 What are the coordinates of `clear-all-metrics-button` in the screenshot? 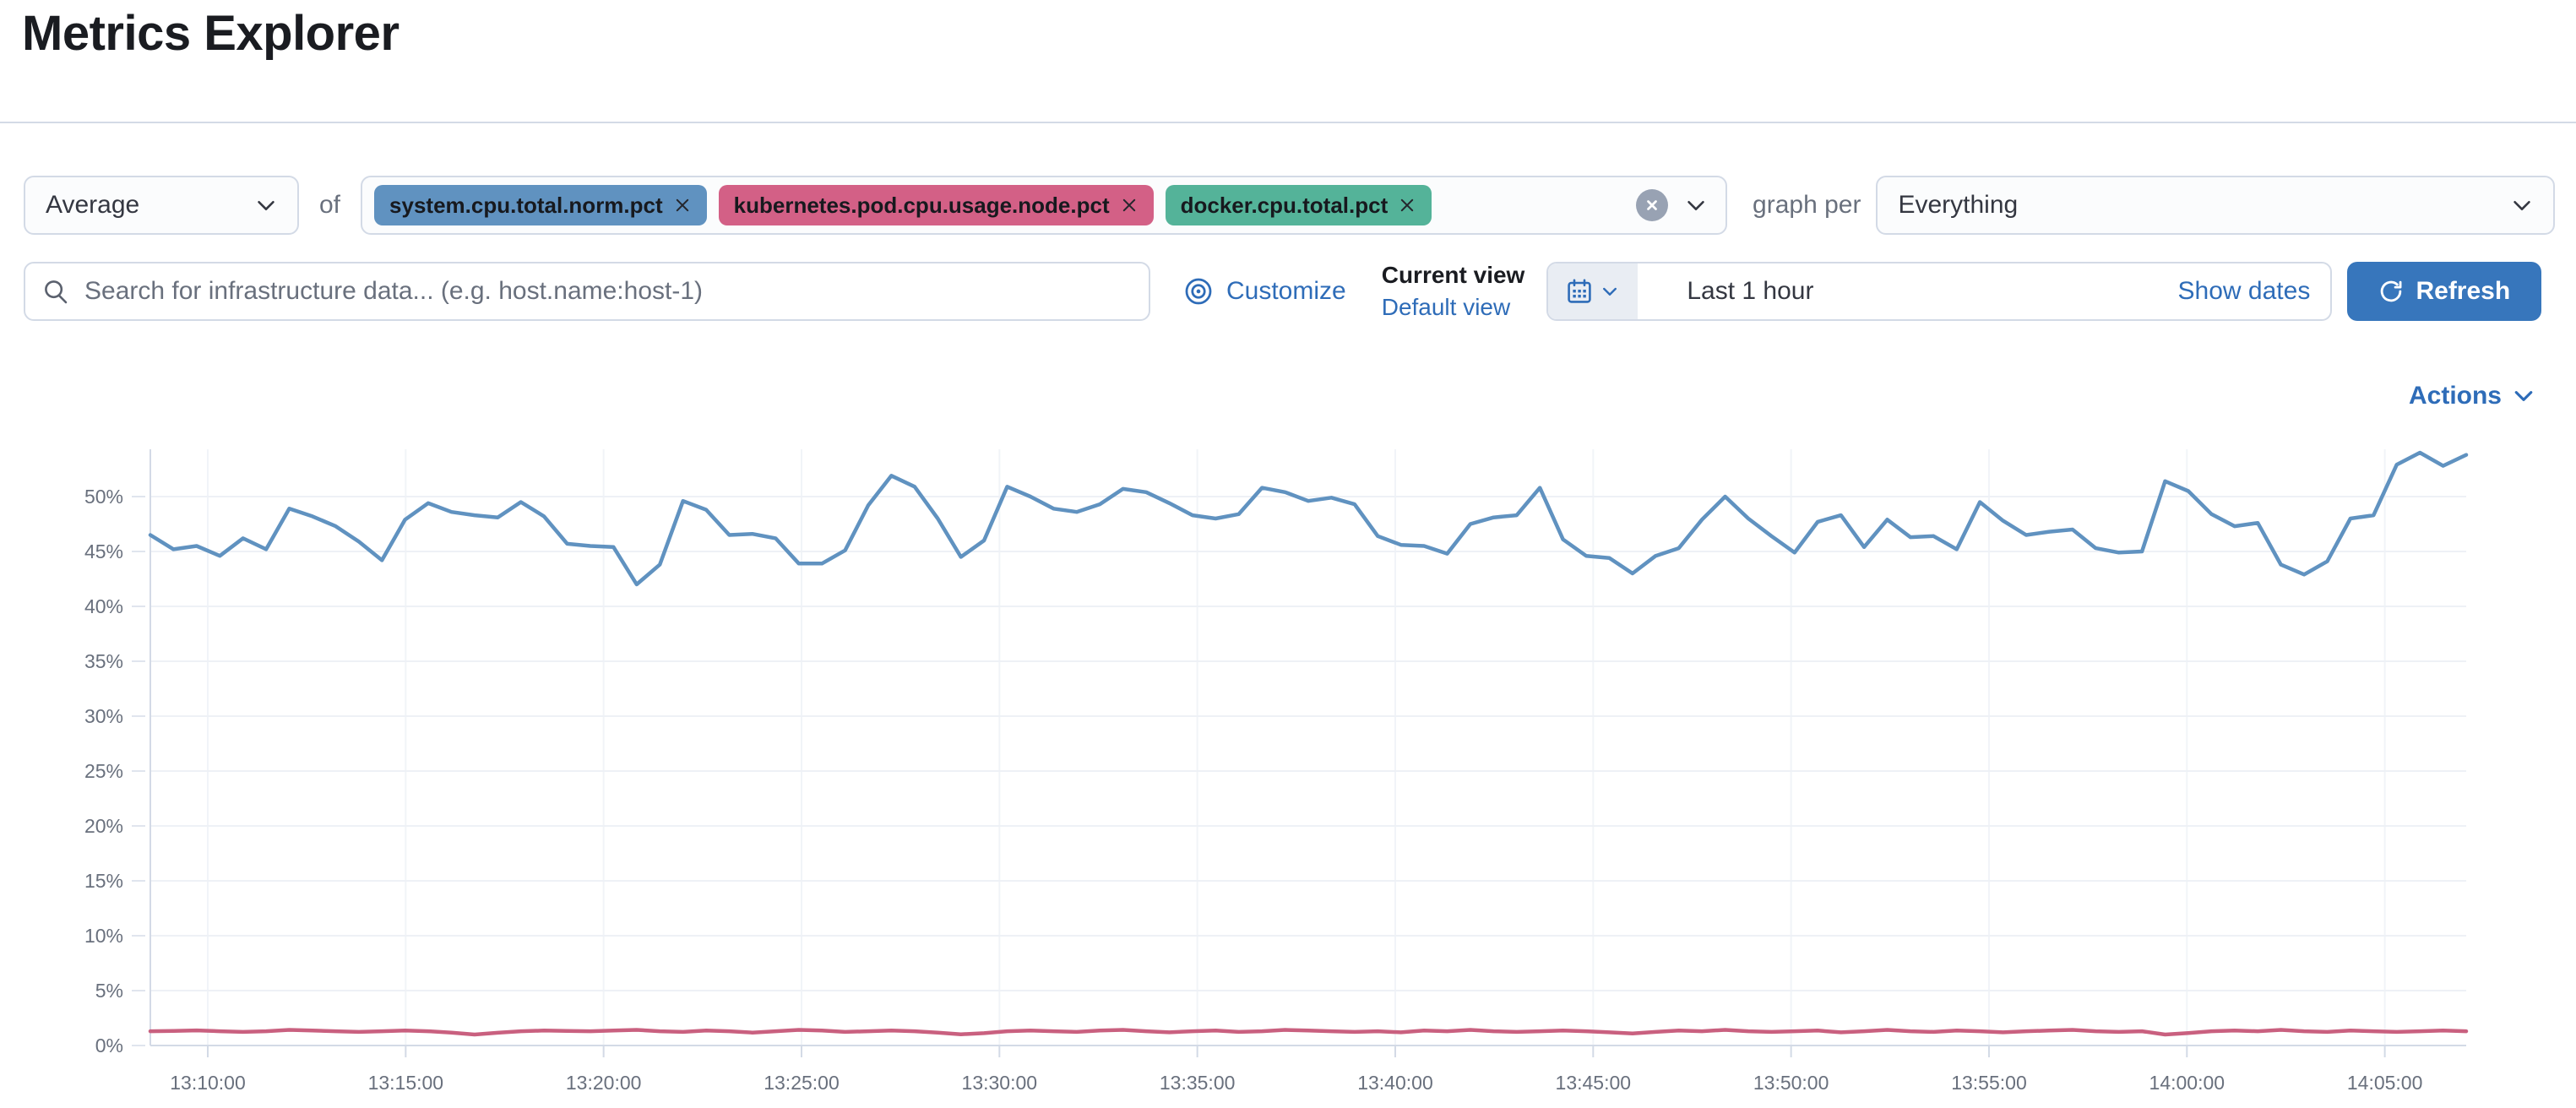 It's located at (1652, 205).